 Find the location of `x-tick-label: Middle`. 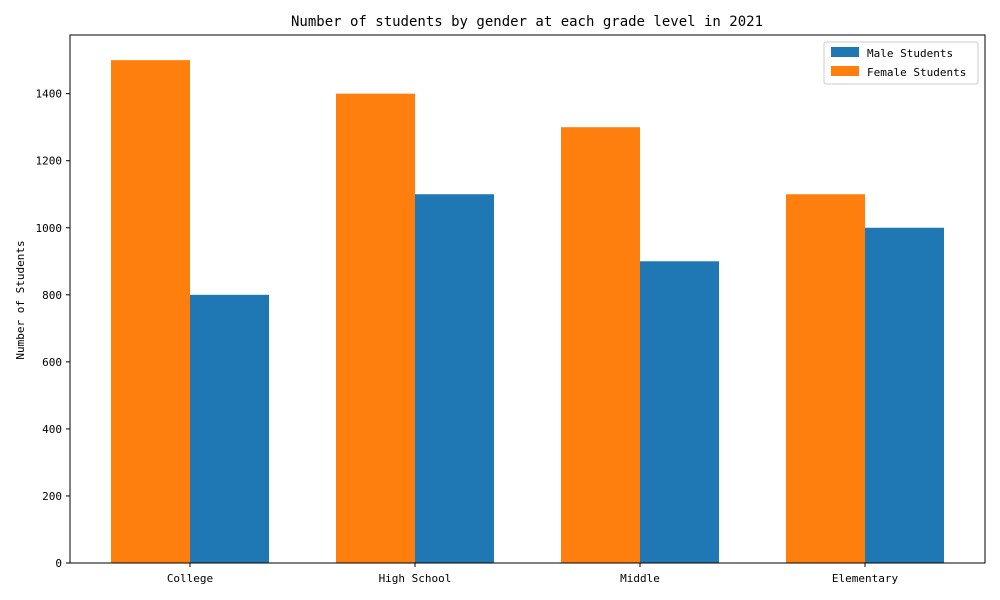

x-tick-label: Middle is located at coordinates (640, 578).